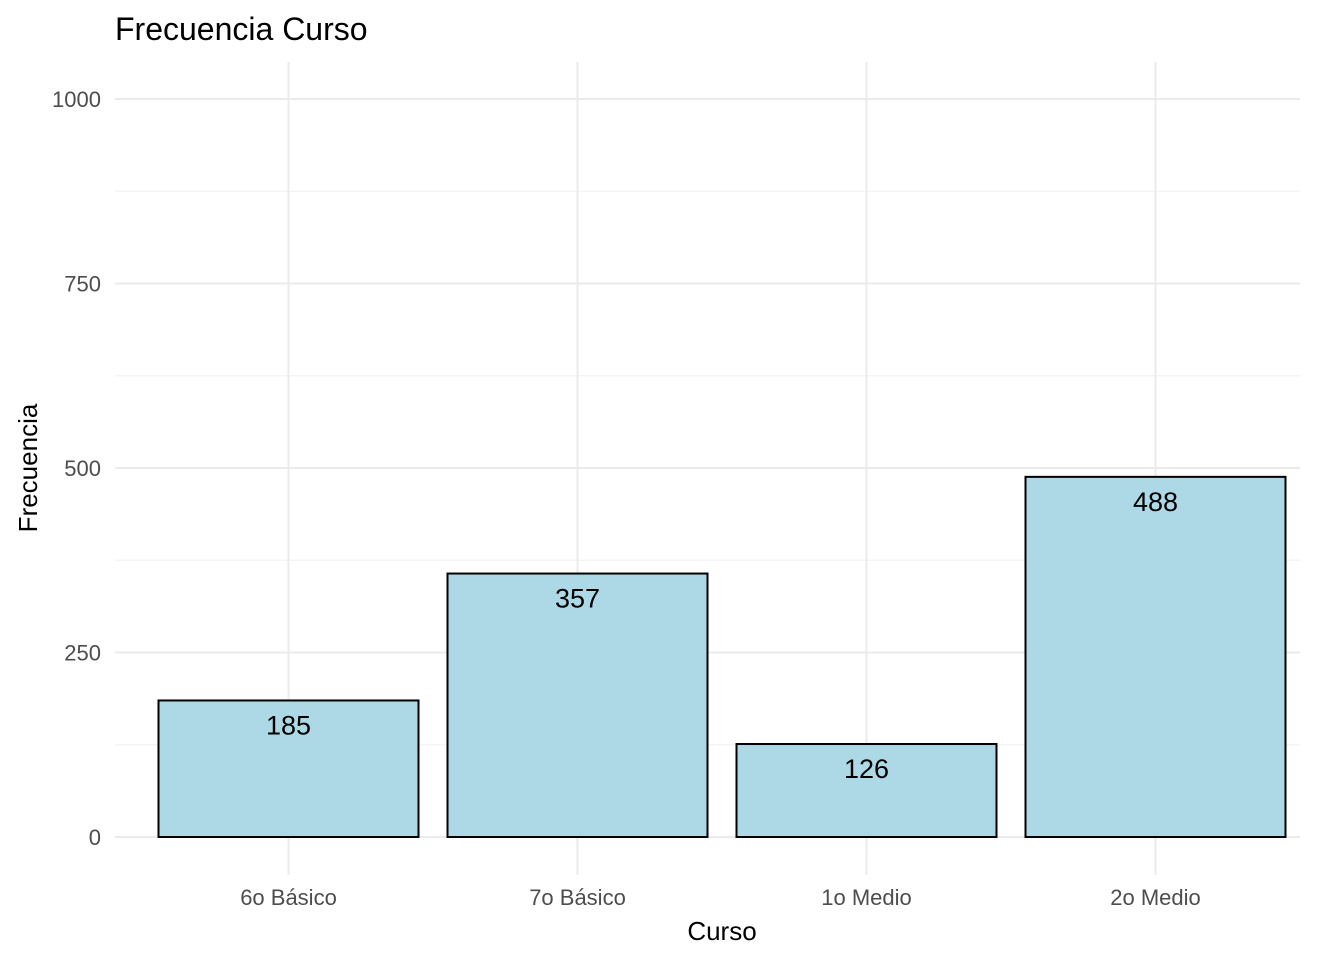  Describe the element at coordinates (82, 284) in the screenshot. I see `y-tick-label: 750` at that location.